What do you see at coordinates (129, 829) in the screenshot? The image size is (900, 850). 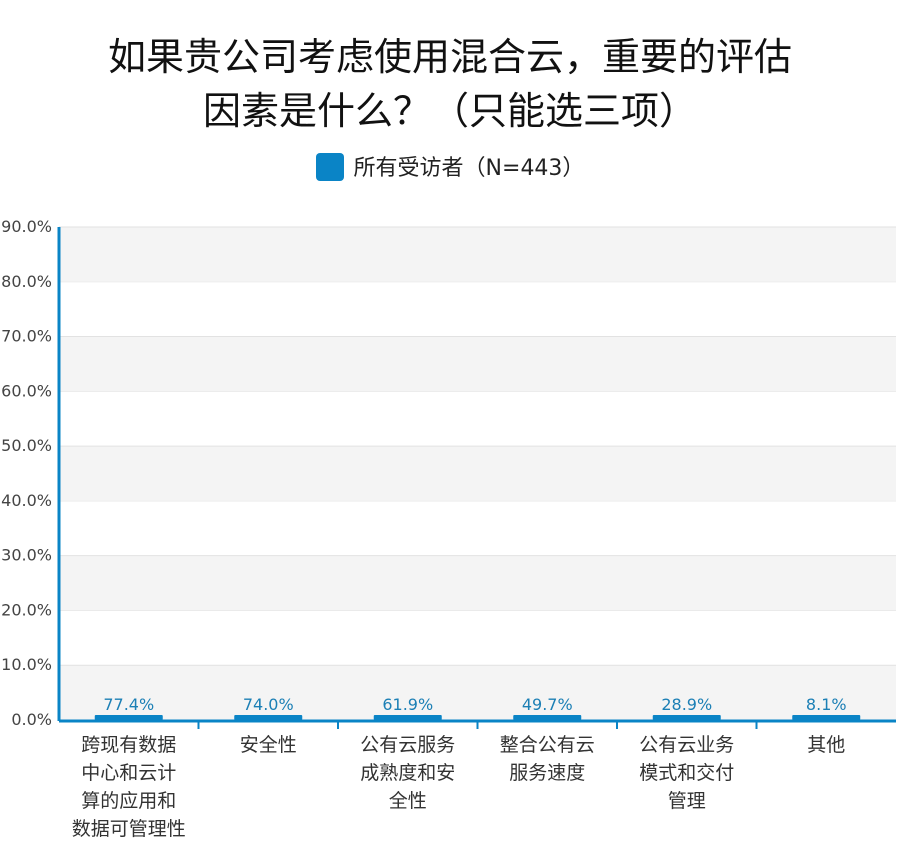 I see `x-category-label-line: 数据可管理性` at bounding box center [129, 829].